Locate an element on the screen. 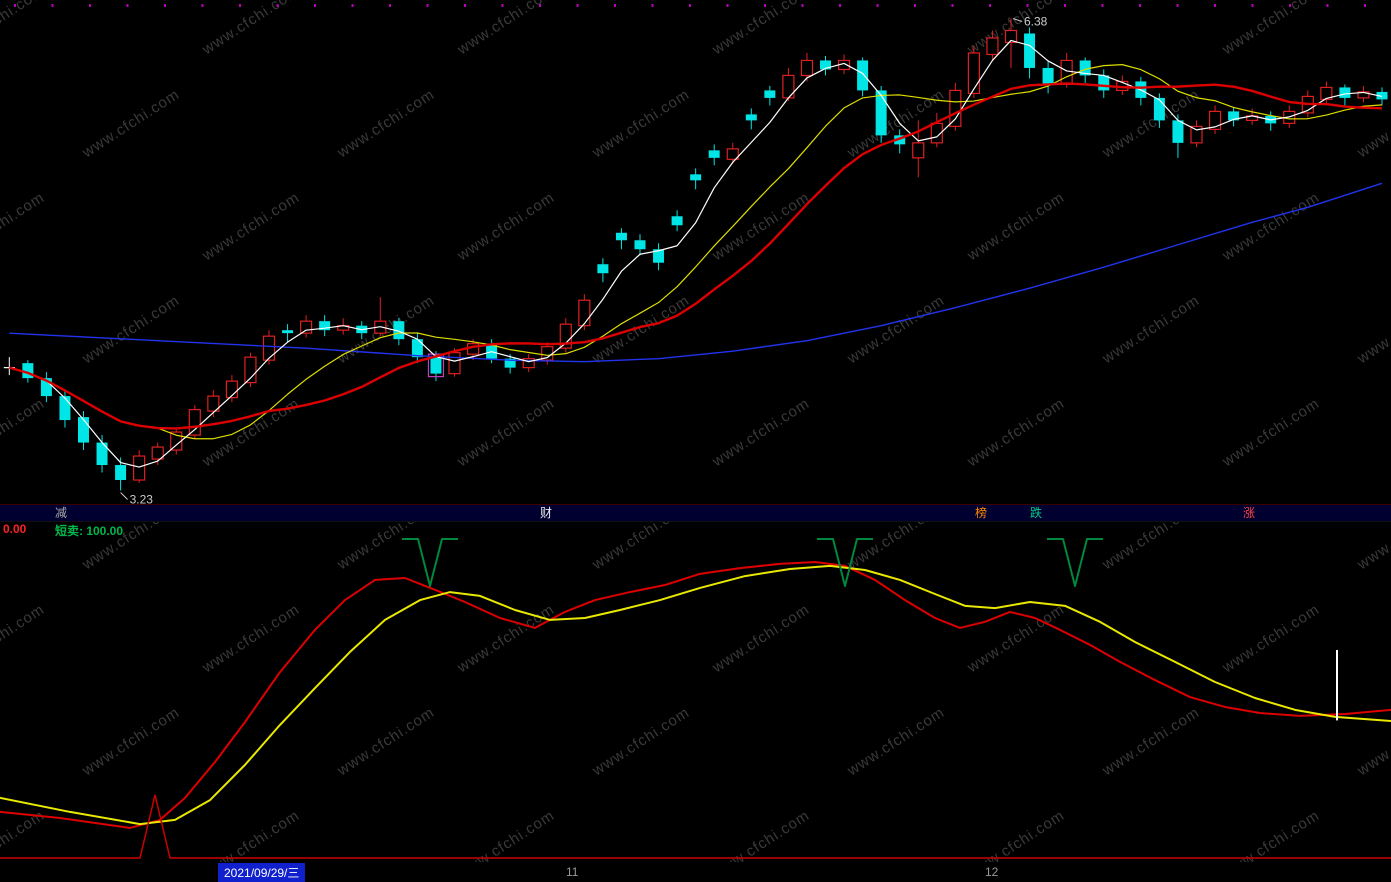 This screenshot has width=1391, height=882. low-label-pointer is located at coordinates (124, 496).